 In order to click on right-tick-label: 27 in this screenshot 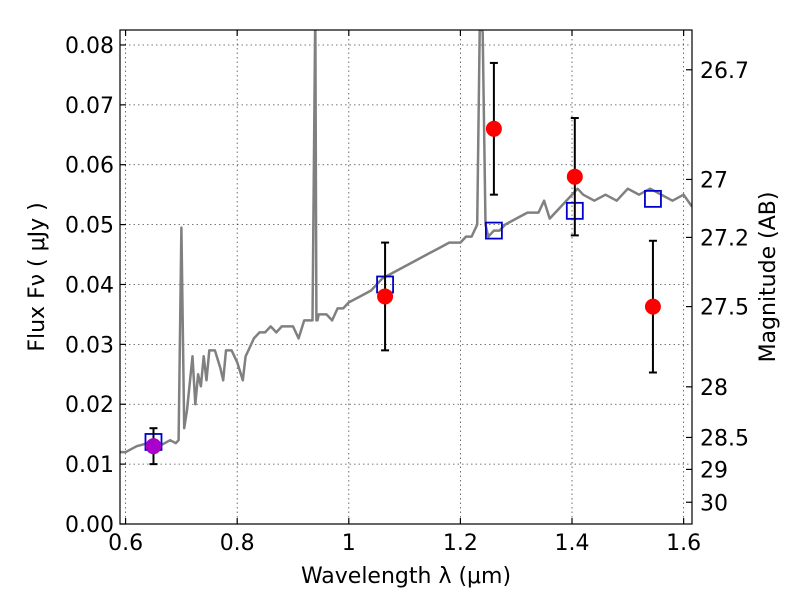, I will do `click(714, 180)`.